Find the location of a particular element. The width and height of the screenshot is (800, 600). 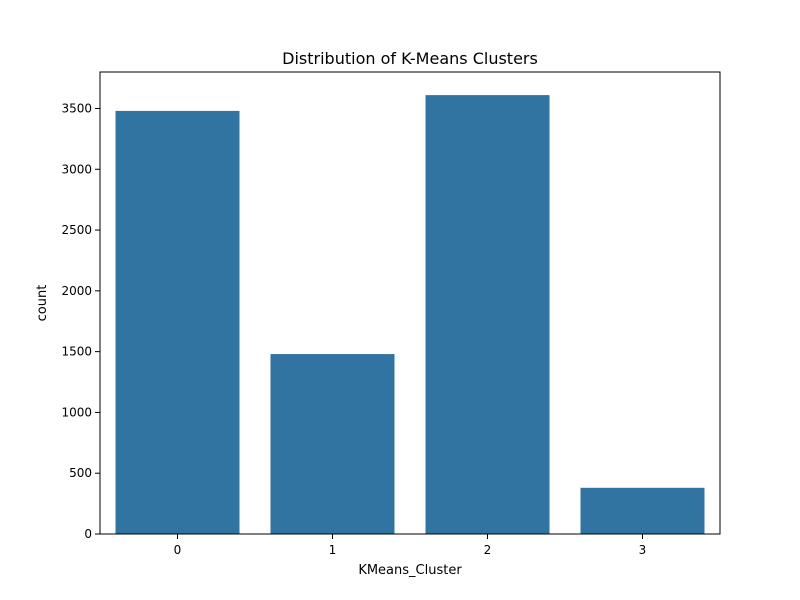

y-tick-label: 500 is located at coordinates (80, 473).